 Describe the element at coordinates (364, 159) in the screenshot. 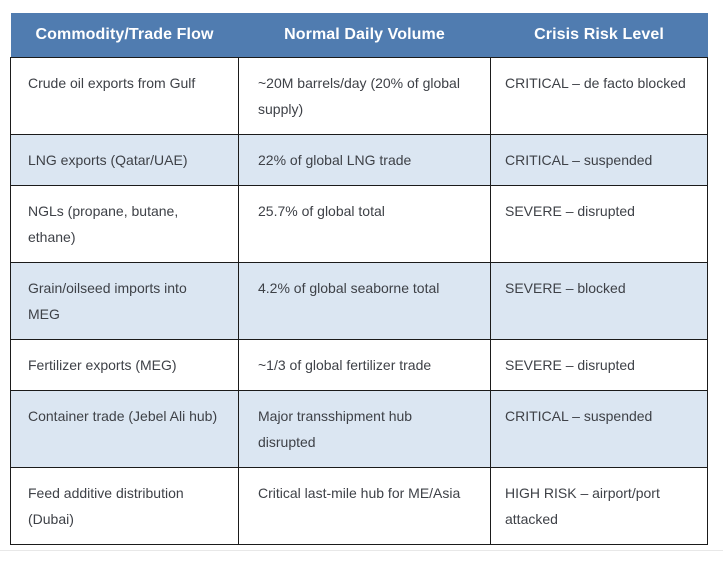

I see `volume-cell: 22% of global LNG trade` at that location.